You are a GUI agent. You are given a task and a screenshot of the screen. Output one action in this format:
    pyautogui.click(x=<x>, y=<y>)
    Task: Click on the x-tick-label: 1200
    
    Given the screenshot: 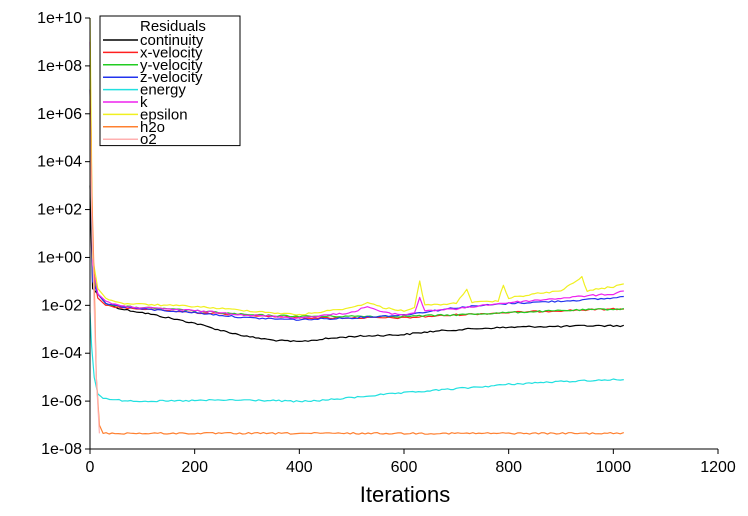 What is the action you would take?
    pyautogui.click(x=718, y=467)
    